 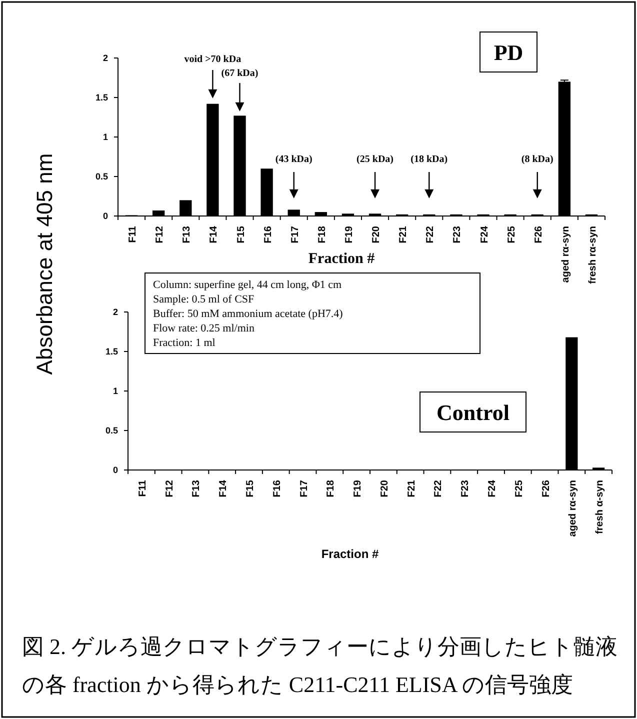 I want to click on text: Column: superfine gel, 44 cm long, Φ1 cm, so click(x=247, y=285).